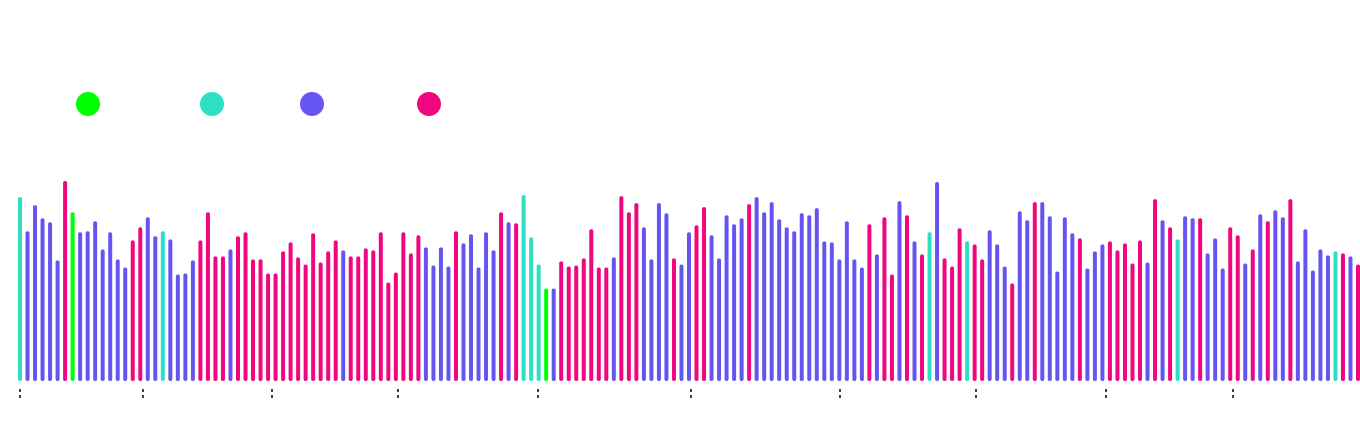  Describe the element at coordinates (258, 104) in the screenshot. I see `legend` at that location.